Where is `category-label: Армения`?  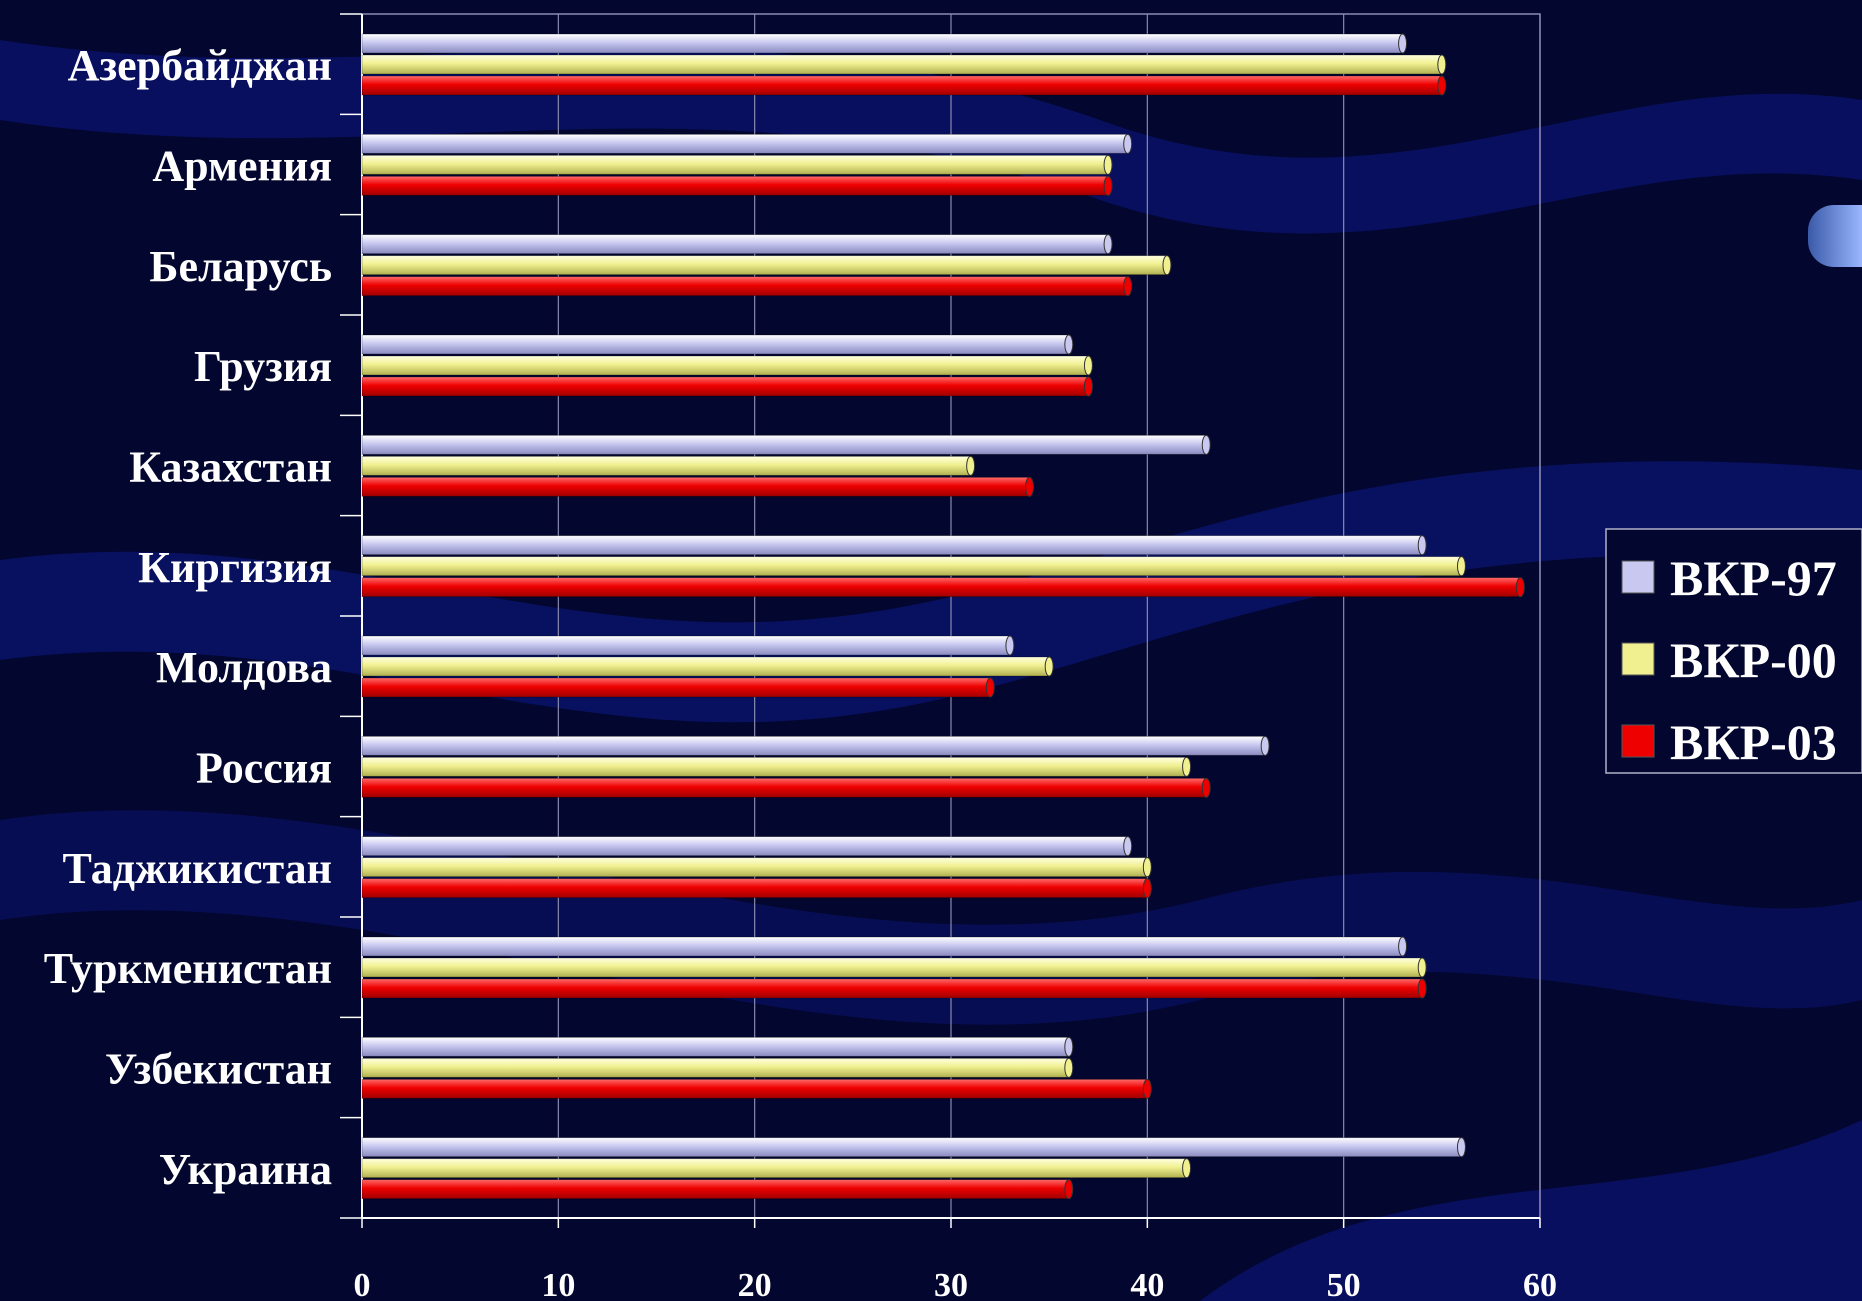 category-label: Армения is located at coordinates (242, 166).